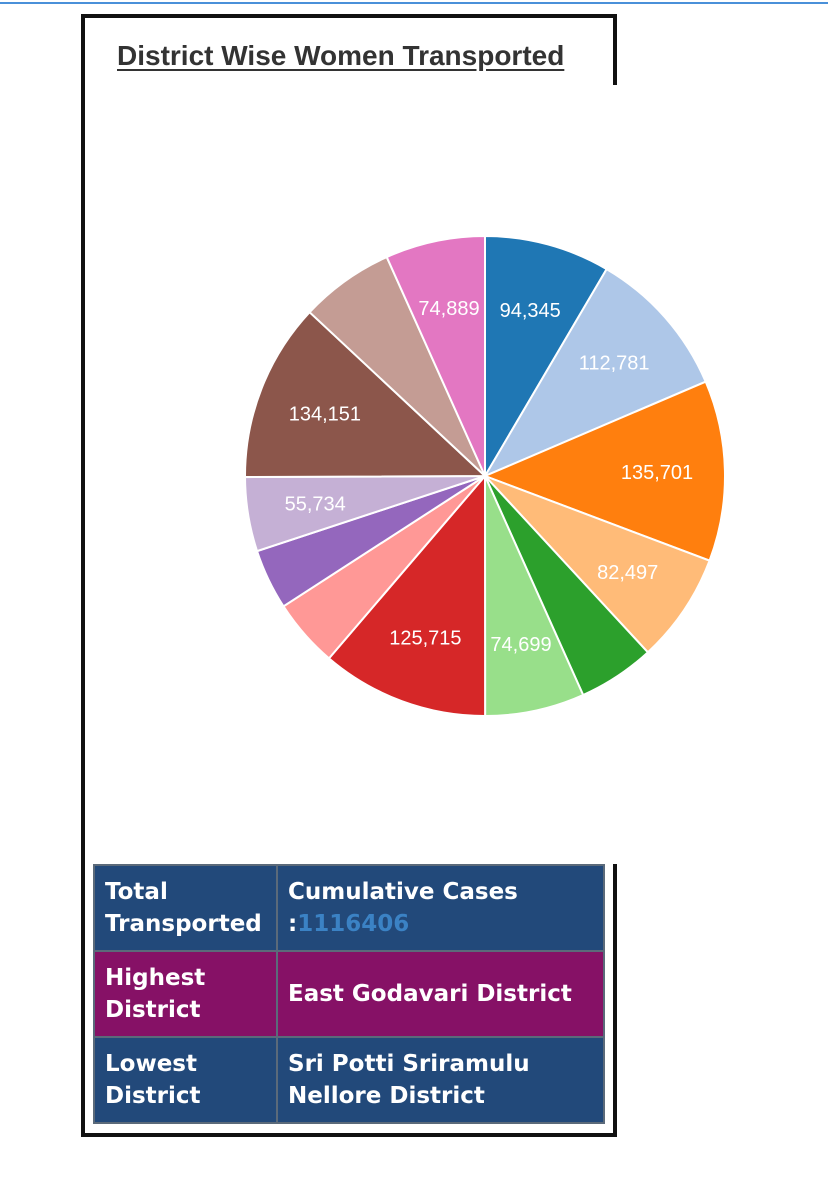 This screenshot has height=1185, width=828. Describe the element at coordinates (349, 16) in the screenshot. I see `panel-border-top` at that location.